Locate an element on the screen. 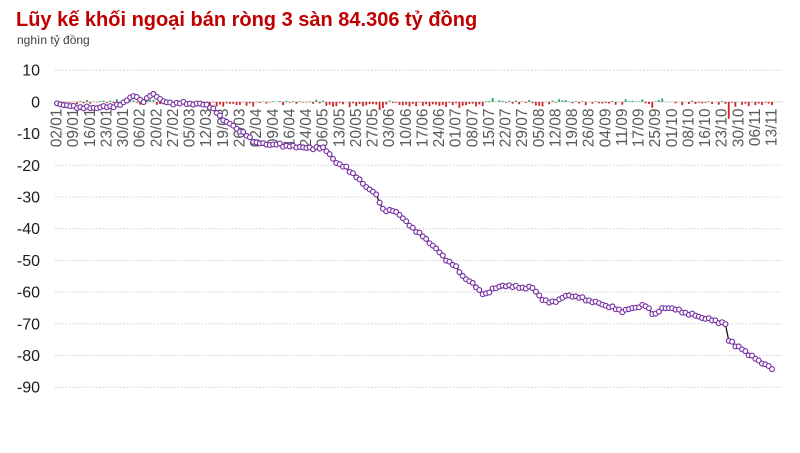 The image size is (800, 453). svg-text: 13/05 is located at coordinates (339, 128).